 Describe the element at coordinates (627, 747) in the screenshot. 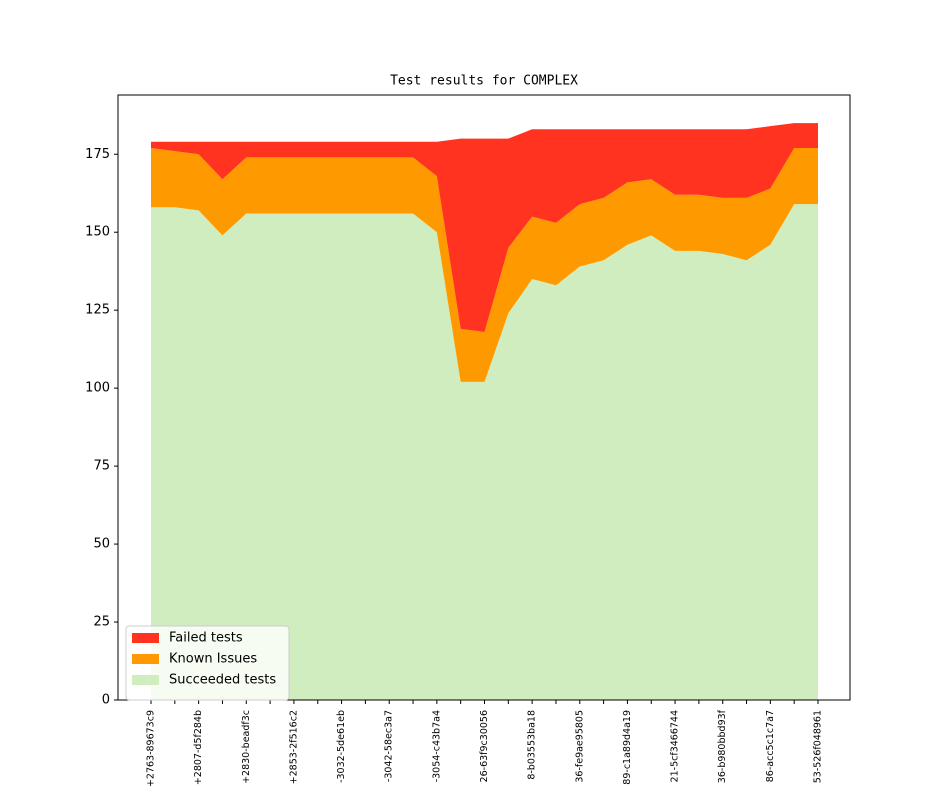

I see `x-tick-label: 89-c1a89d4a19` at that location.